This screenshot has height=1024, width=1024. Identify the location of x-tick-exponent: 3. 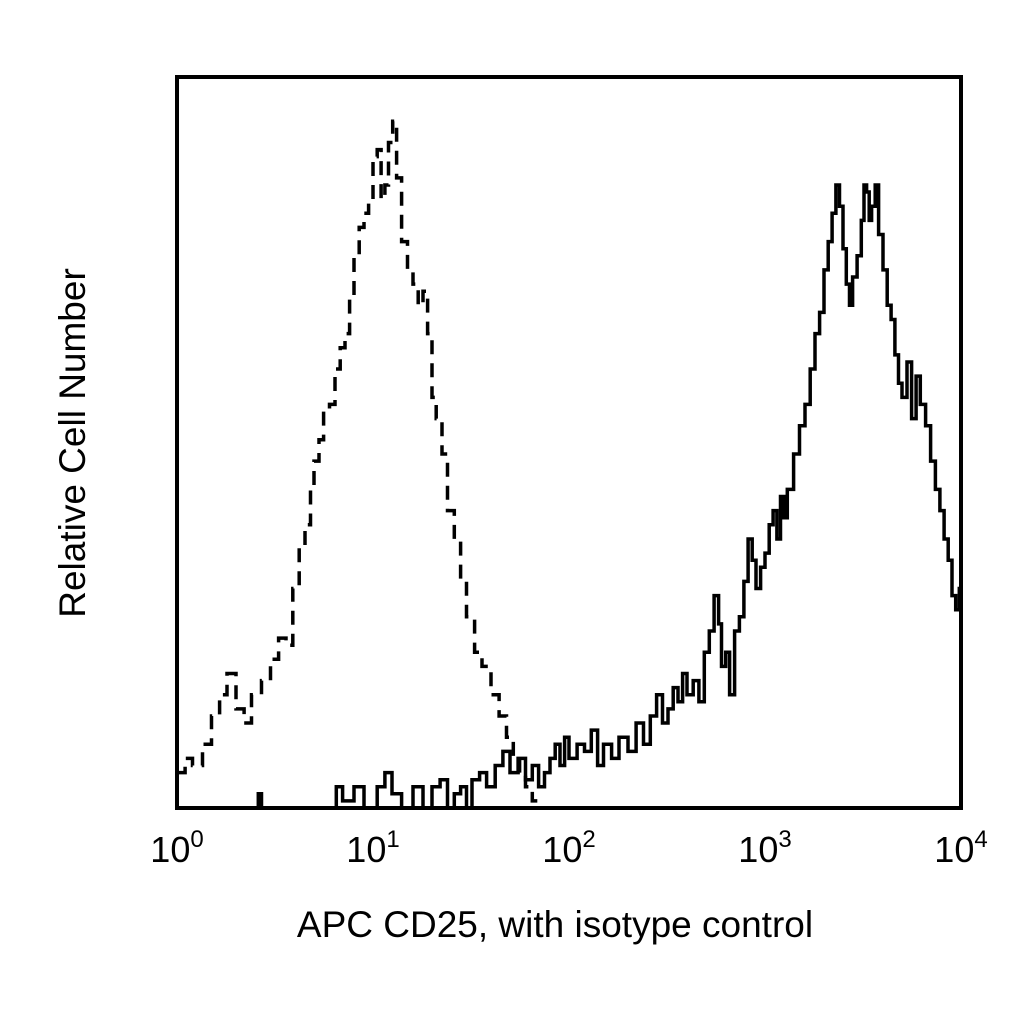
(784, 839).